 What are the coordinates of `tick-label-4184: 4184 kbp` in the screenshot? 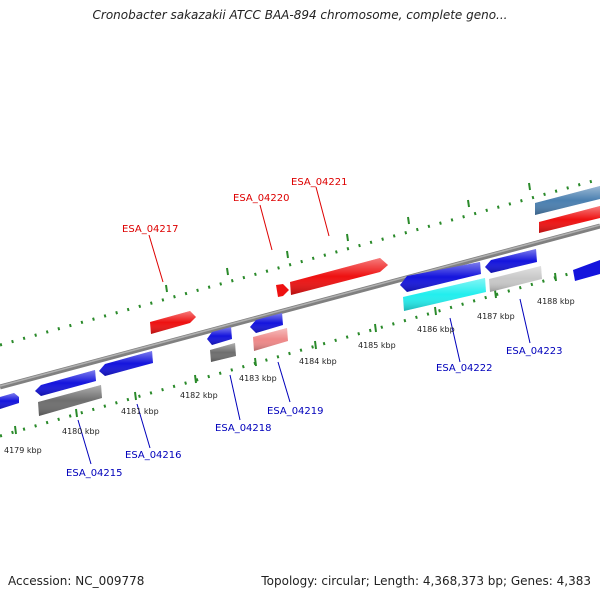 It's located at (318, 361).